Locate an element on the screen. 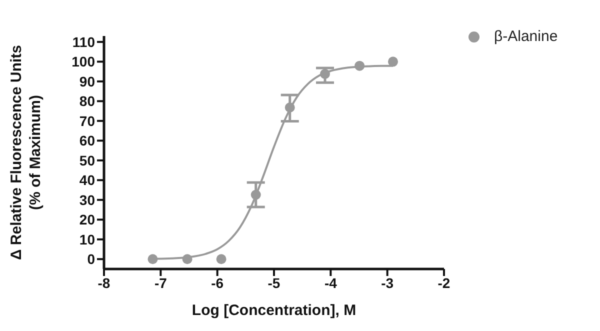 Image resolution: width=600 pixels, height=331 pixels. y-tick-label: 60 is located at coordinates (87, 140).